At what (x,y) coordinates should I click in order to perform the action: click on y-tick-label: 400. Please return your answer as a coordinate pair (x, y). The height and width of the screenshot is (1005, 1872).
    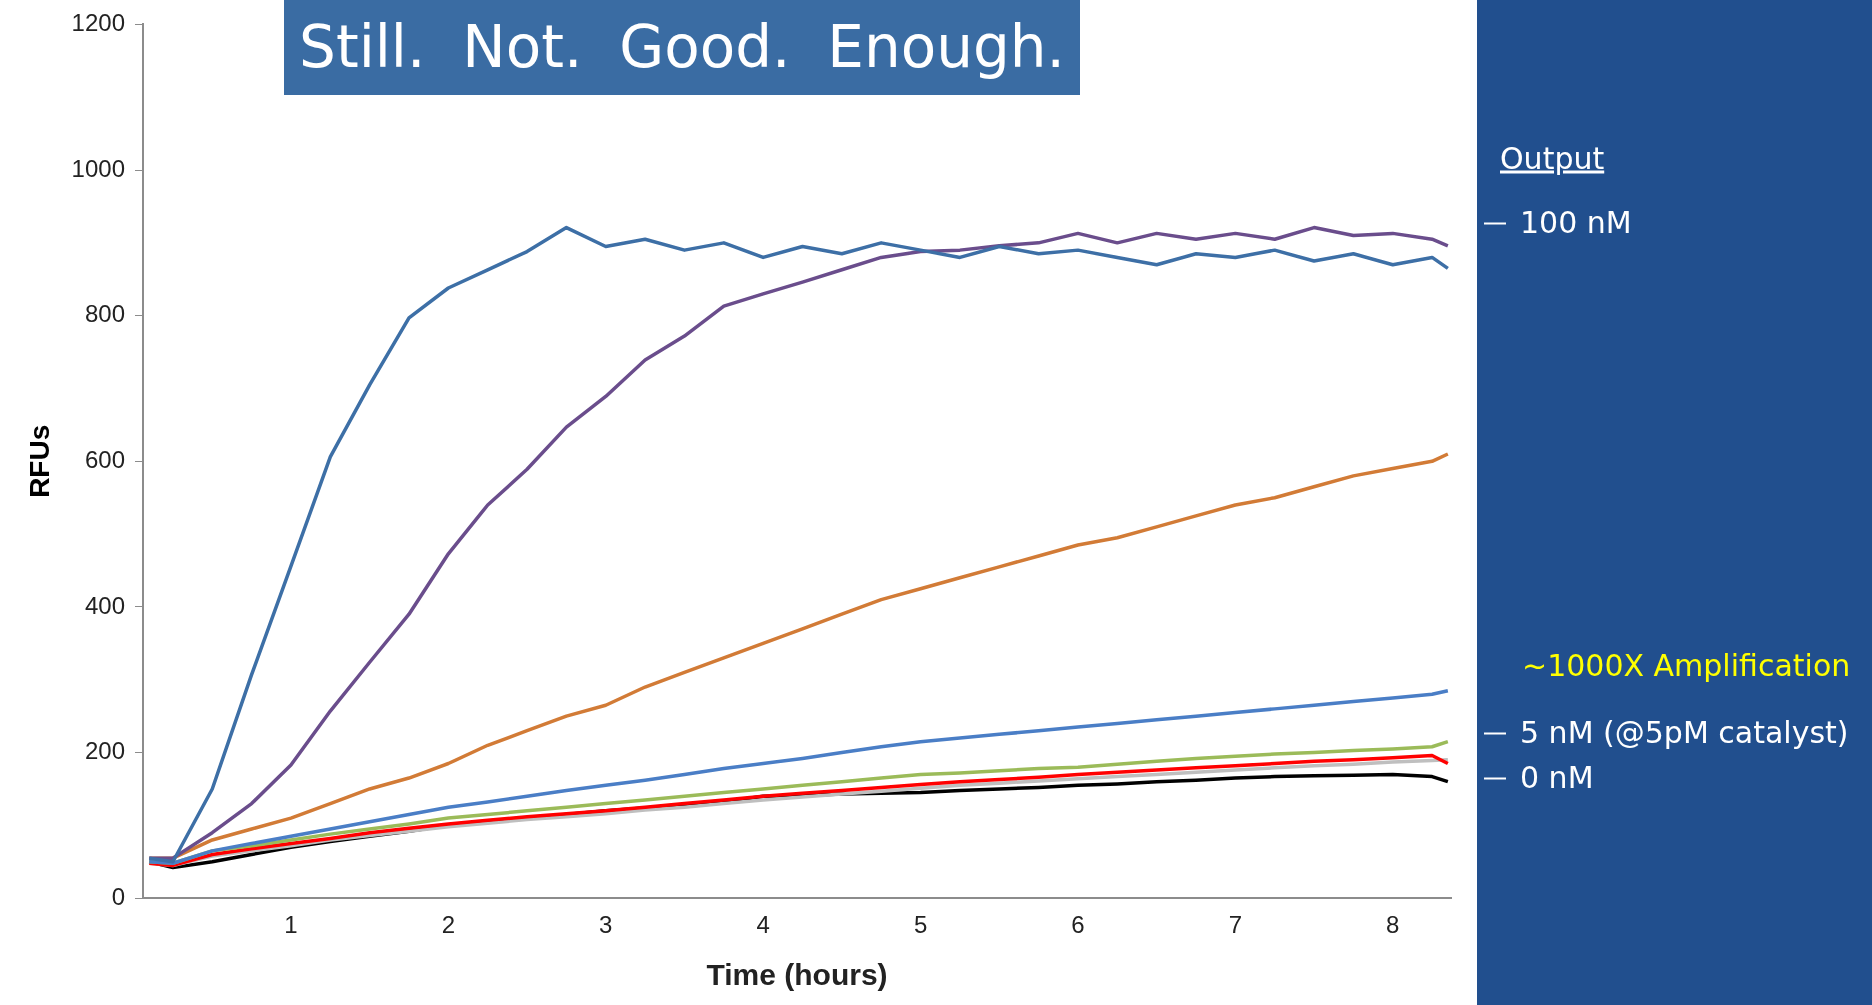
    Looking at the image, I should click on (104, 605).